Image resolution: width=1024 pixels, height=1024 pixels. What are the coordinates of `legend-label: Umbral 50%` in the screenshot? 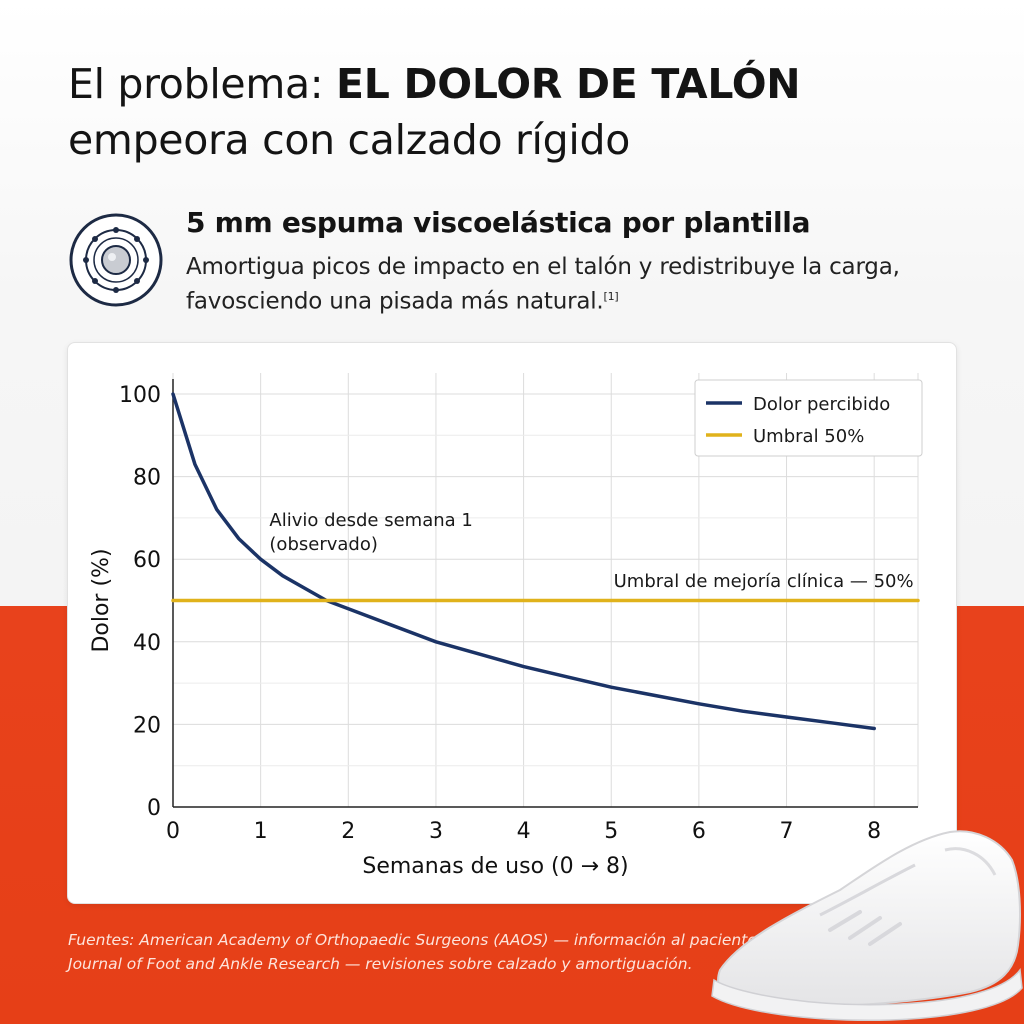 It's located at (808, 436).